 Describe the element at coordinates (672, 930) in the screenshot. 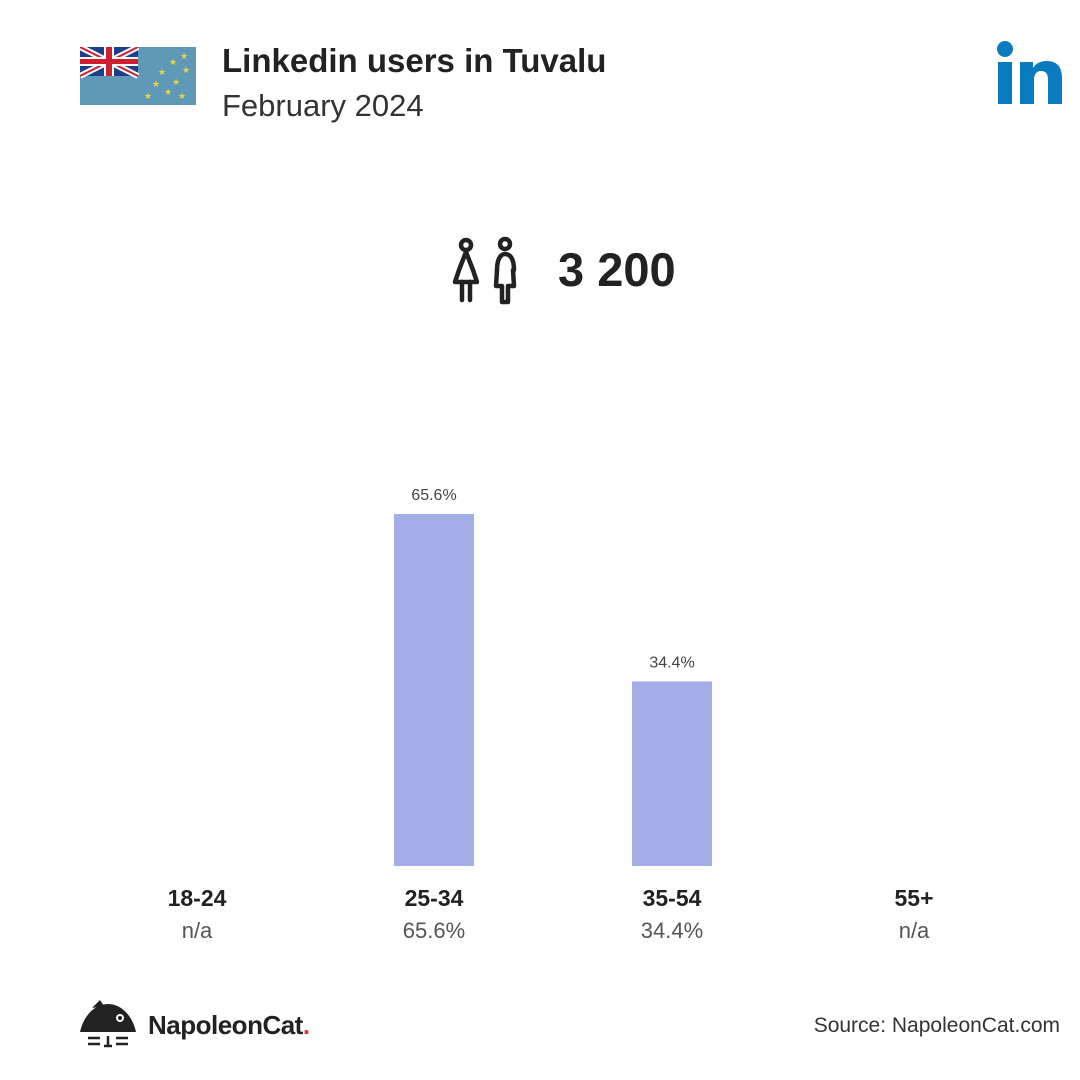

I see `category-value: 34.4%` at that location.